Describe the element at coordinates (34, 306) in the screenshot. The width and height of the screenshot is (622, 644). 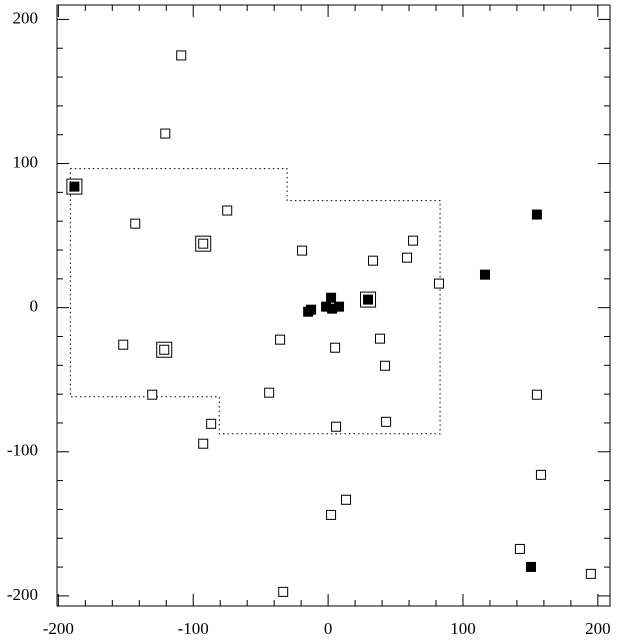
I see `y-tick-label: 0` at that location.